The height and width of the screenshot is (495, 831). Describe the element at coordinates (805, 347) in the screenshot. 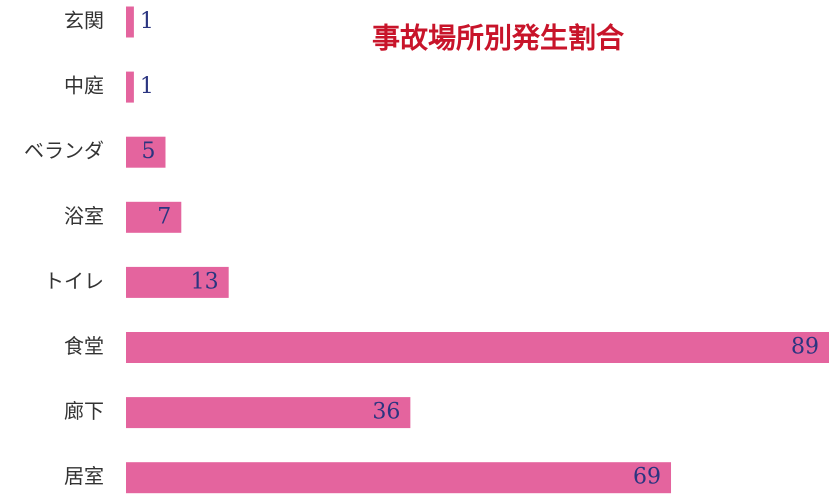

I see `value-label: 89` at that location.